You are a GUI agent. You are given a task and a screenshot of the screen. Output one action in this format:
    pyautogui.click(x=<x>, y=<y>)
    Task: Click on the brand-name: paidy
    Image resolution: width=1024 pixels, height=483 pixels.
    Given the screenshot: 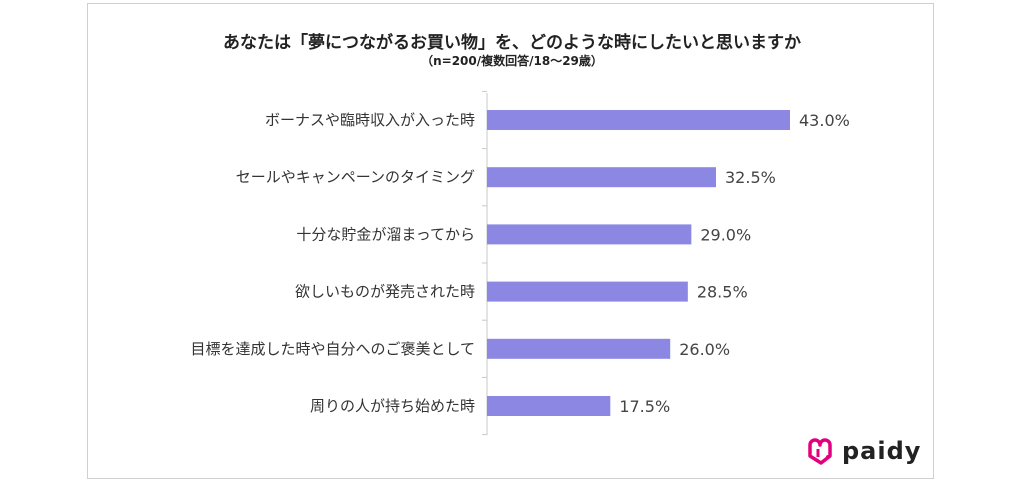 What is the action you would take?
    pyautogui.click(x=882, y=451)
    